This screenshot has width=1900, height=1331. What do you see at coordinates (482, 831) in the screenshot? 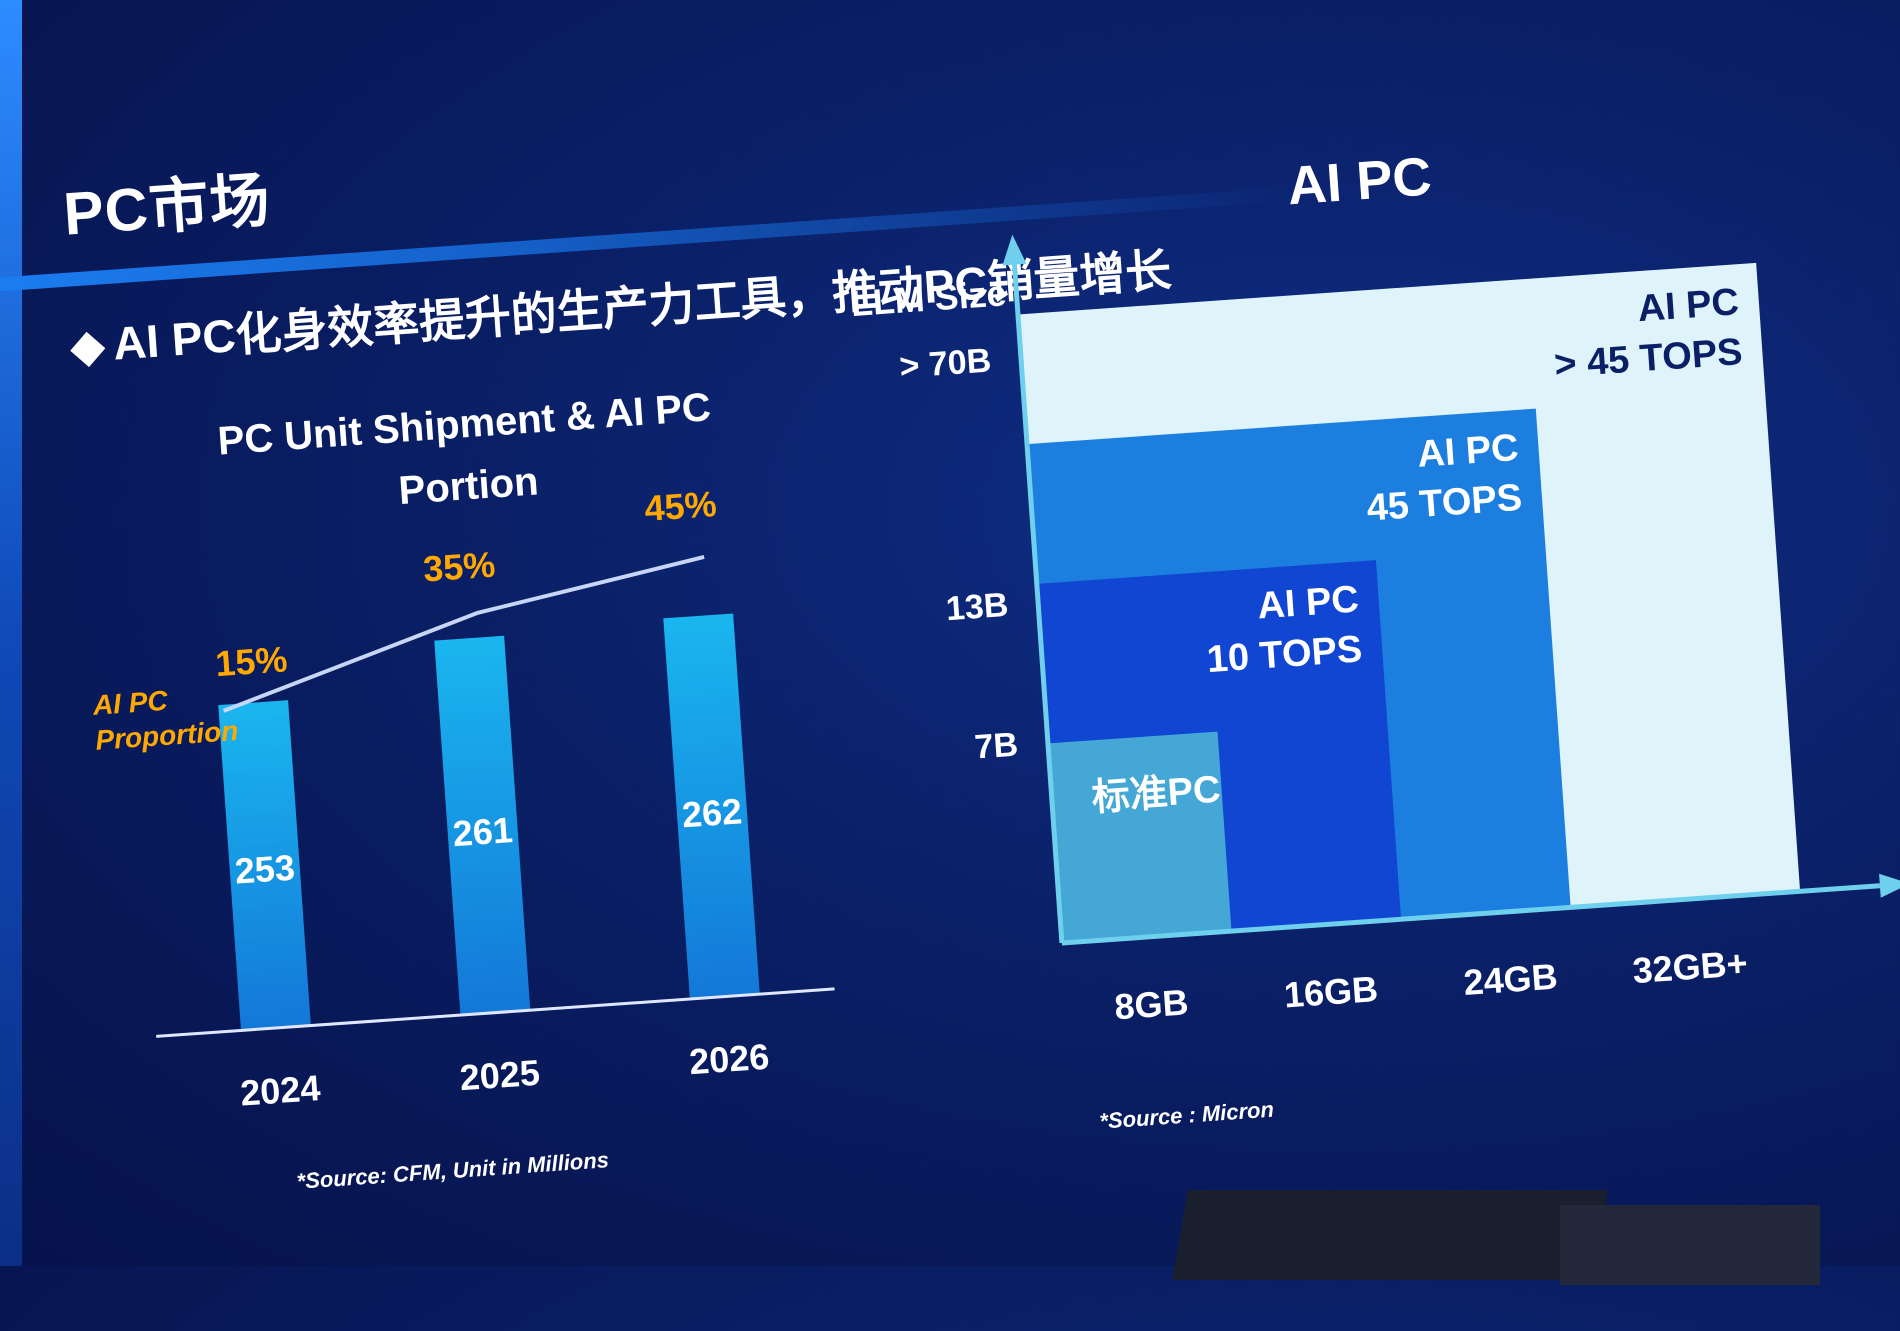
I see `bar-value-label: 261` at bounding box center [482, 831].